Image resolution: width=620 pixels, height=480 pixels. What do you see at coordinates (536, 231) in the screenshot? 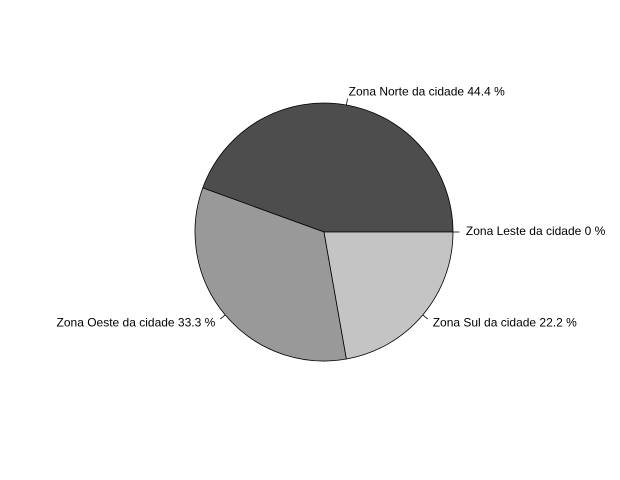
I see `slice-label-zona-leste-da-cidade-0: Zona Leste da cidade 0 %` at bounding box center [536, 231].